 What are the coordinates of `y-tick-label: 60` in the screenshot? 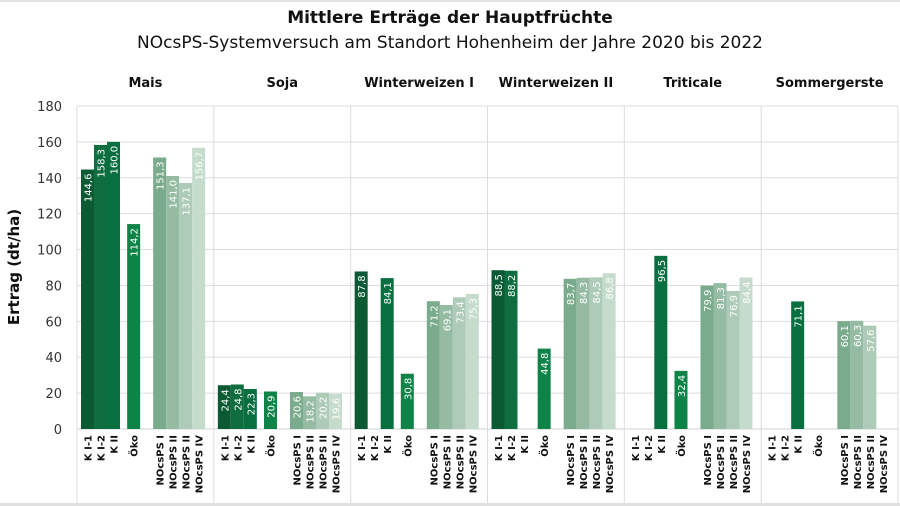 It's located at (53, 322).